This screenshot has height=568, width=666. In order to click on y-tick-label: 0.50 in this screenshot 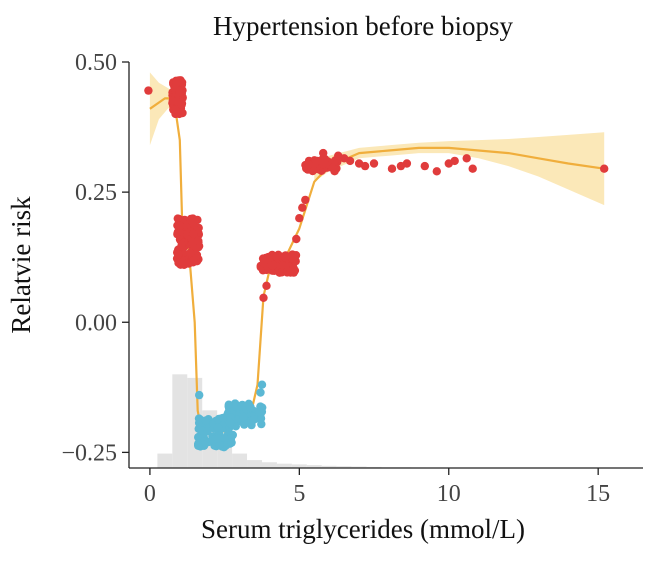, I will do `click(96, 63)`.